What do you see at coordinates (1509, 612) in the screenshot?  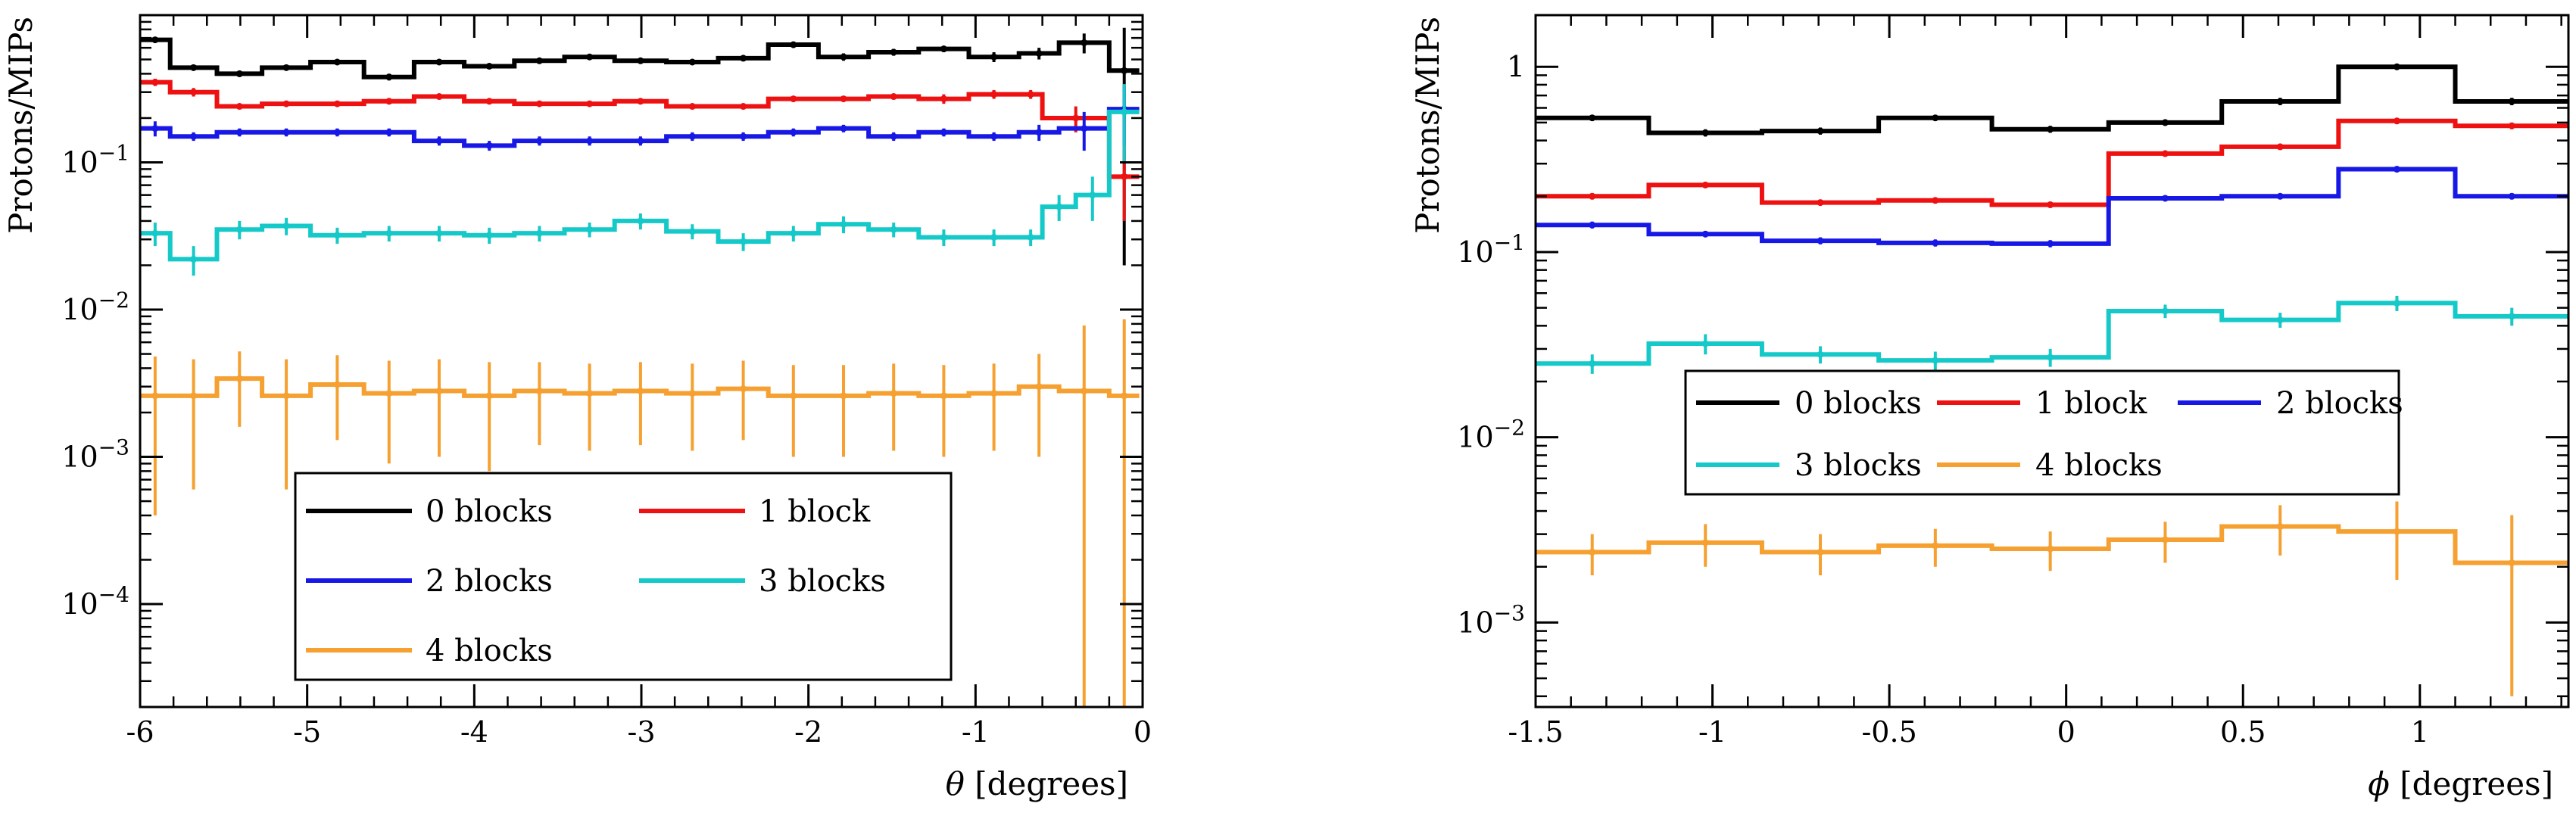 I see `y-tick-exponent: −3` at bounding box center [1509, 612].